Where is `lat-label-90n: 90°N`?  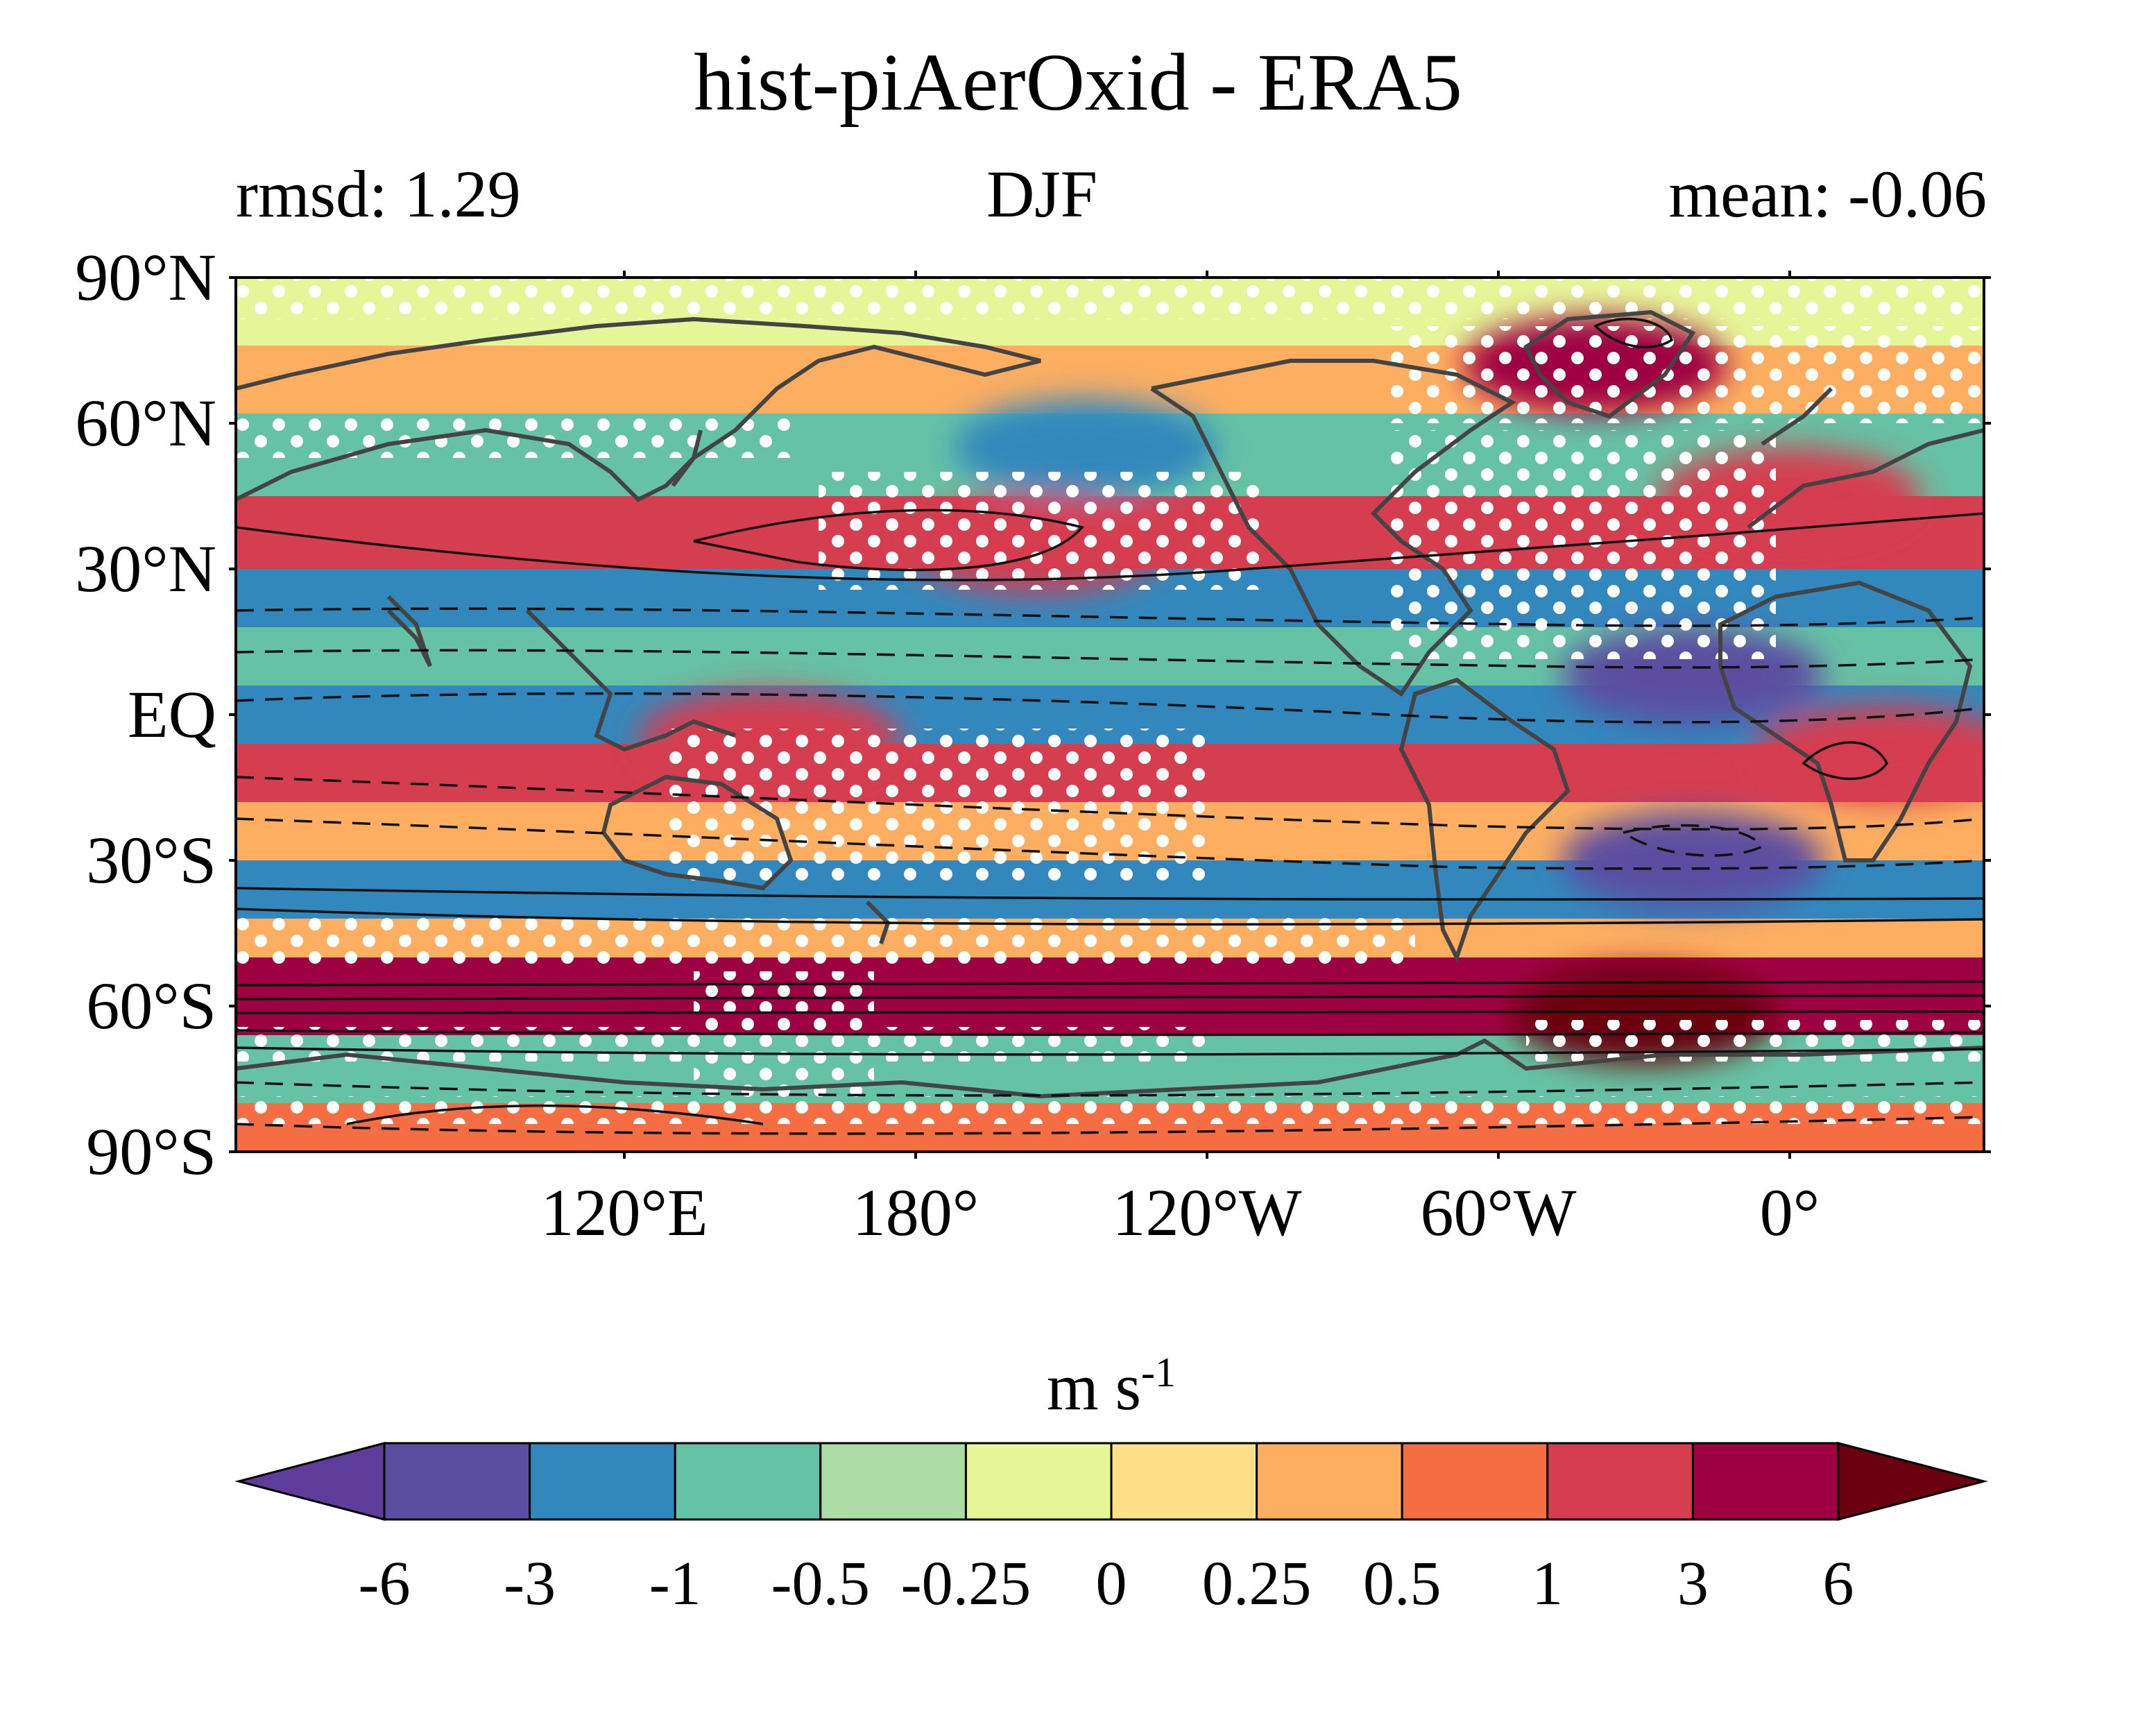 lat-label-90n: 90°N is located at coordinates (145, 277).